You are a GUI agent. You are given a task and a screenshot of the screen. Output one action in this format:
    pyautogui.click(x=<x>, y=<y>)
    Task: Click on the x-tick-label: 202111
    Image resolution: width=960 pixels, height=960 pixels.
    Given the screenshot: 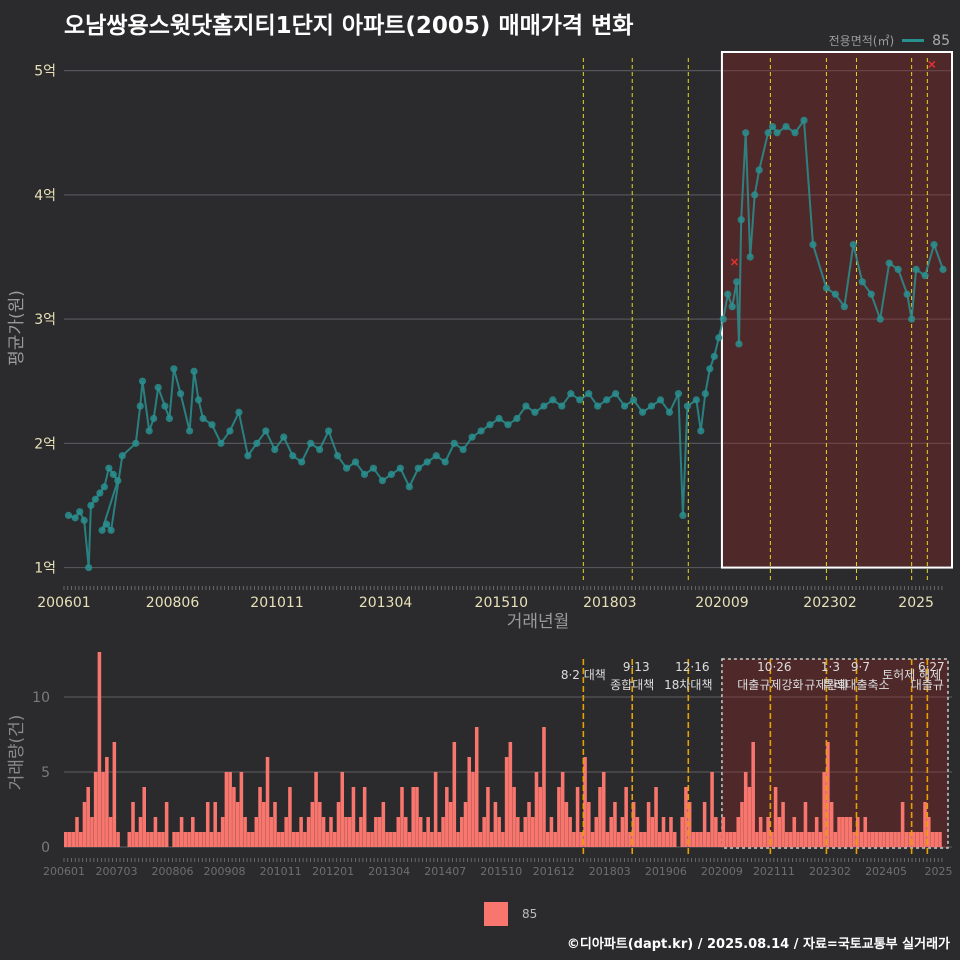 What is the action you would take?
    pyautogui.click(x=774, y=871)
    